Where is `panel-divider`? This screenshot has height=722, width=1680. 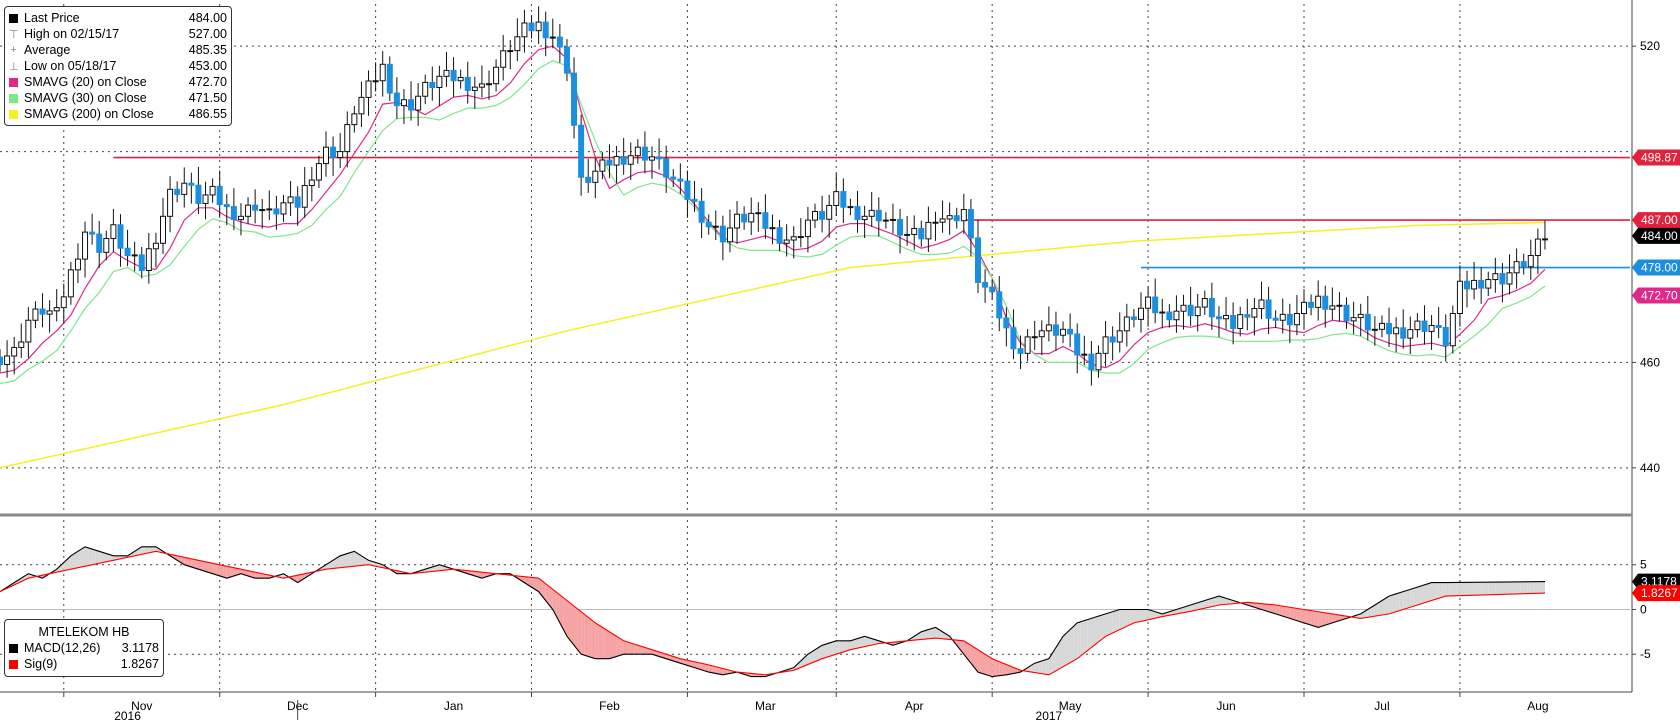
panel-divider is located at coordinates (816, 515).